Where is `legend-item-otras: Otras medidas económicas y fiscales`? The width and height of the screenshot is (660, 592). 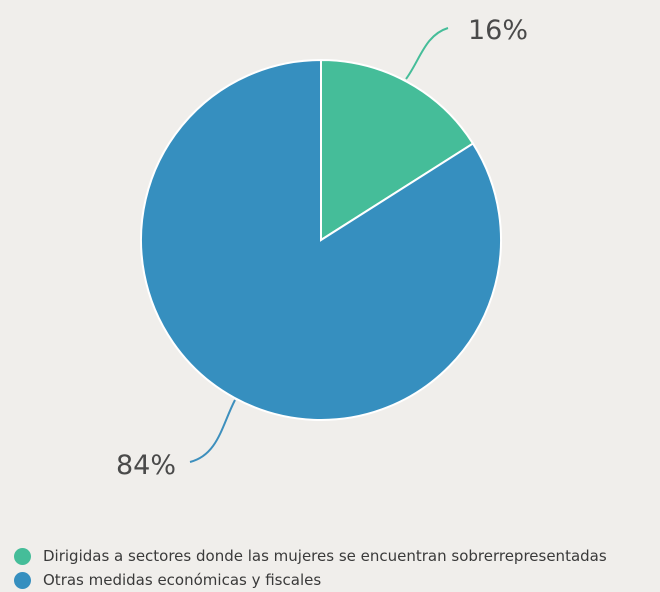
legend-item-otras: Otras medidas económicas y fiscales is located at coordinates (310, 580).